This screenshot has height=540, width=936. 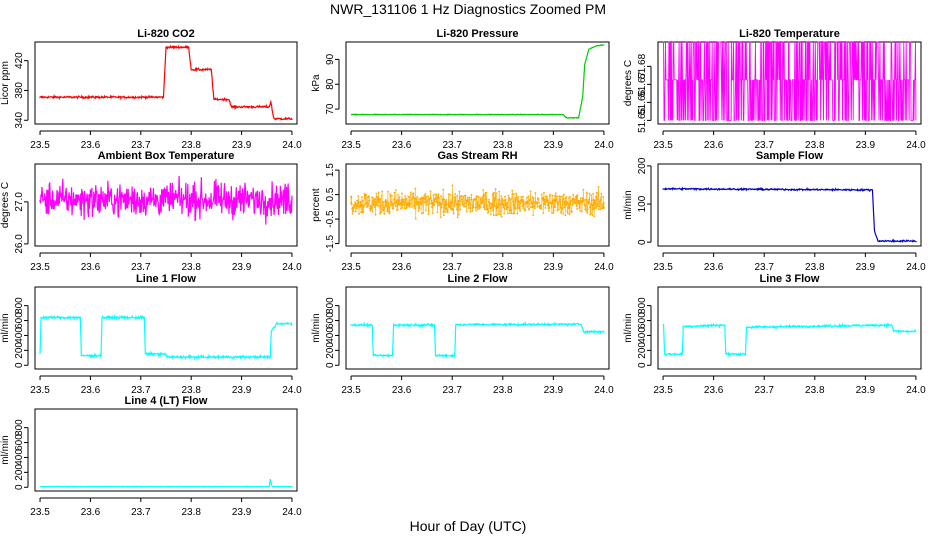 What do you see at coordinates (628, 204) in the screenshot?
I see `y-axis-label: ml/min` at bounding box center [628, 204].